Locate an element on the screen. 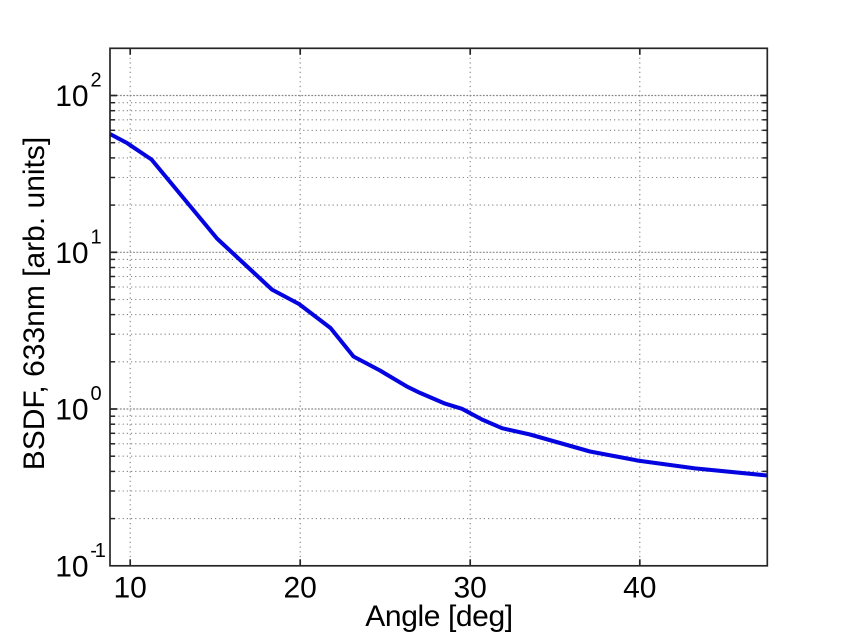 The height and width of the screenshot is (636, 848). svg-text: 20 is located at coordinates (300, 588).